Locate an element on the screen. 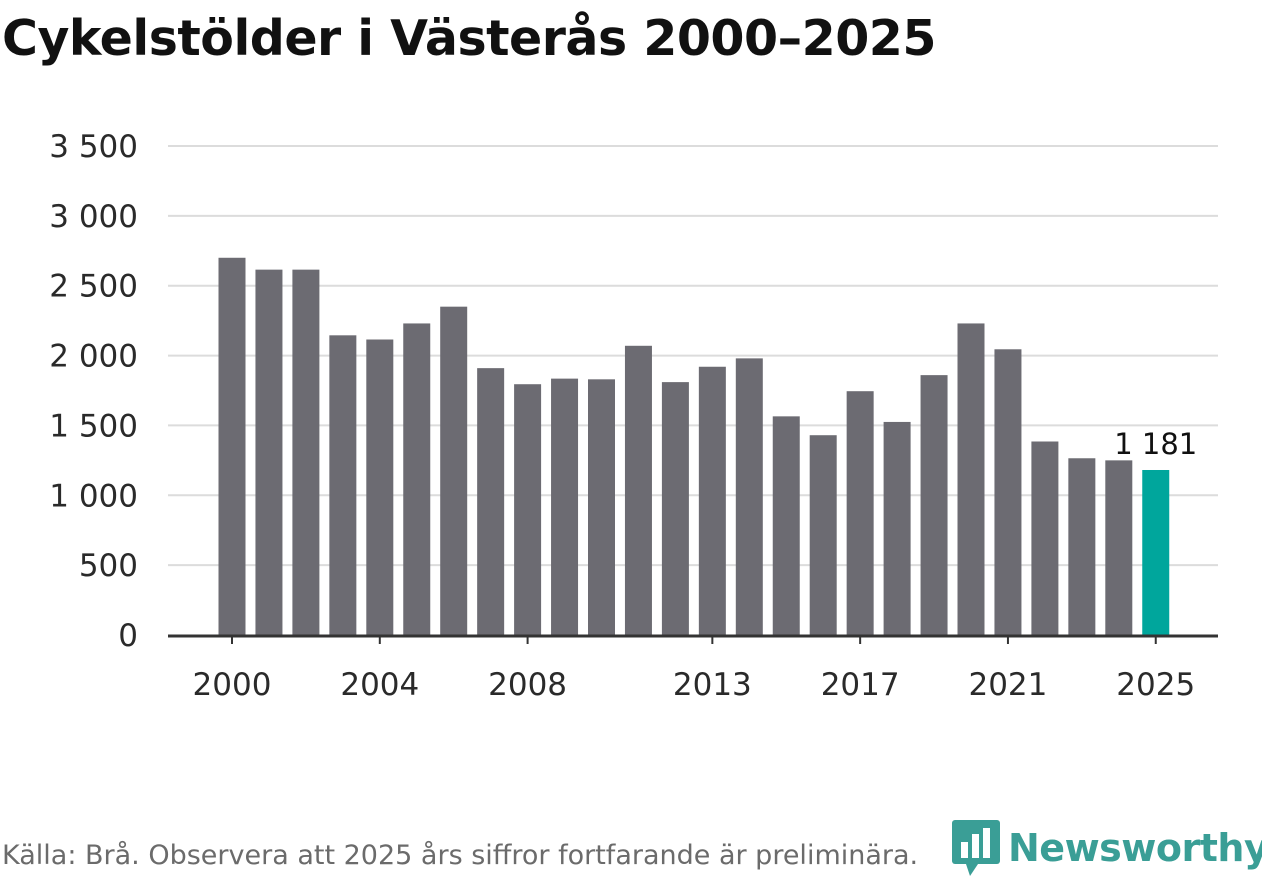 The image size is (1262, 879). y-tick-label: 3 500 is located at coordinates (93, 147).